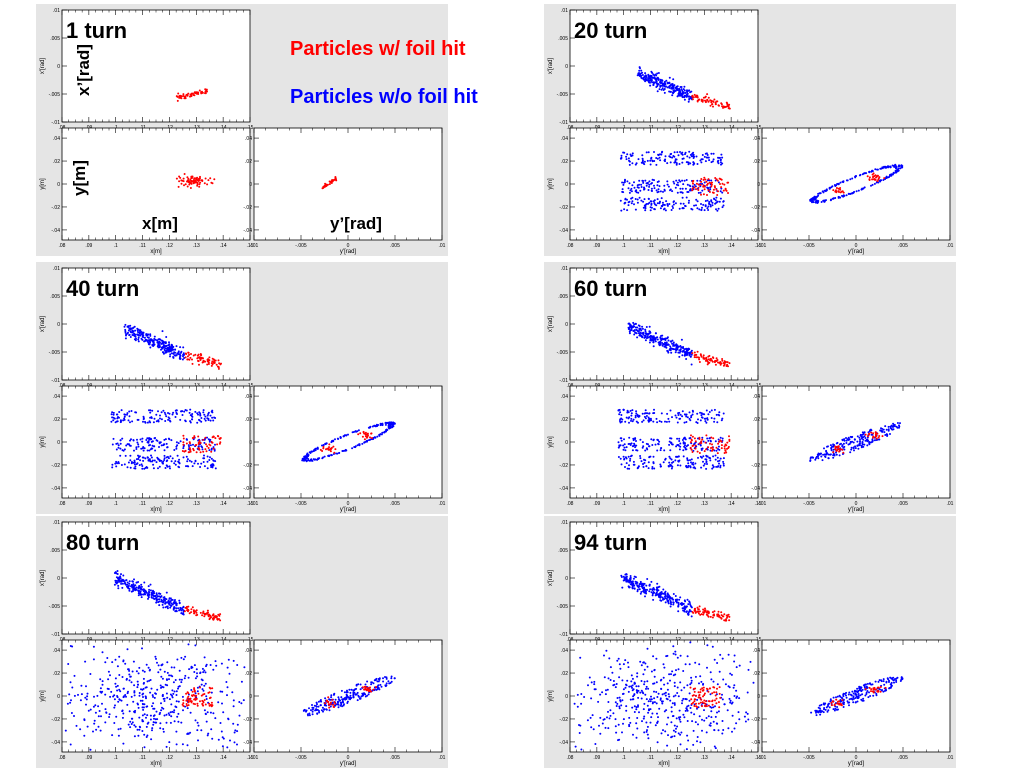 Image resolution: width=1024 pixels, height=768 pixels. Describe the element at coordinates (62, 504) in the screenshot. I see `x-tick-label: .08` at that location.